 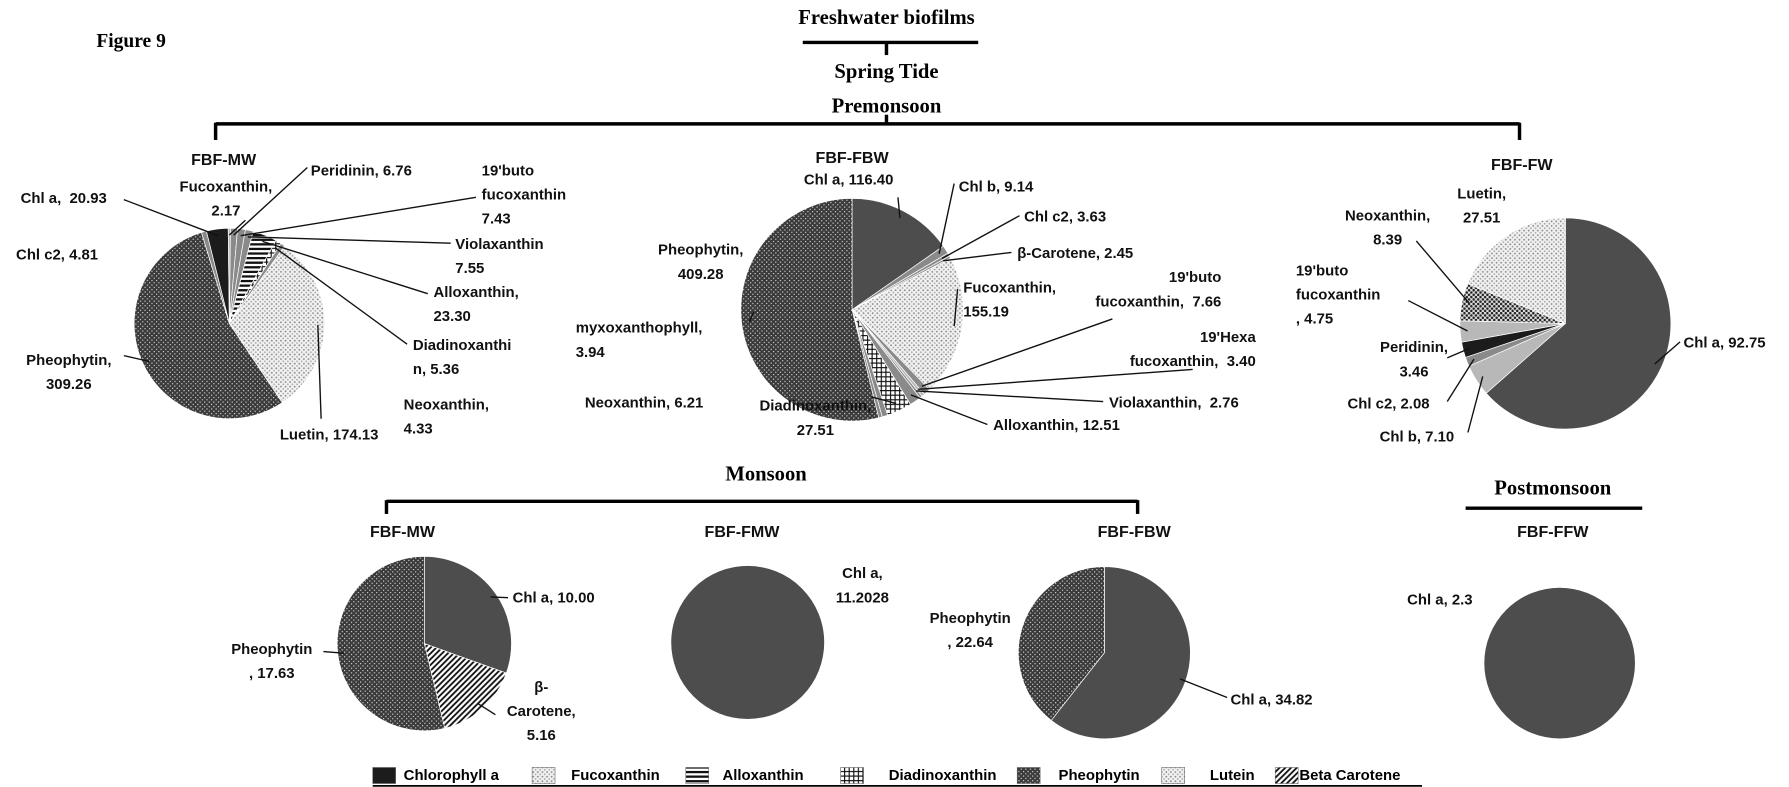 What do you see at coordinates (1192, 349) in the screenshot?
I see `data-label: 19'Hexa fucoxanthin, 3.40` at bounding box center [1192, 349].